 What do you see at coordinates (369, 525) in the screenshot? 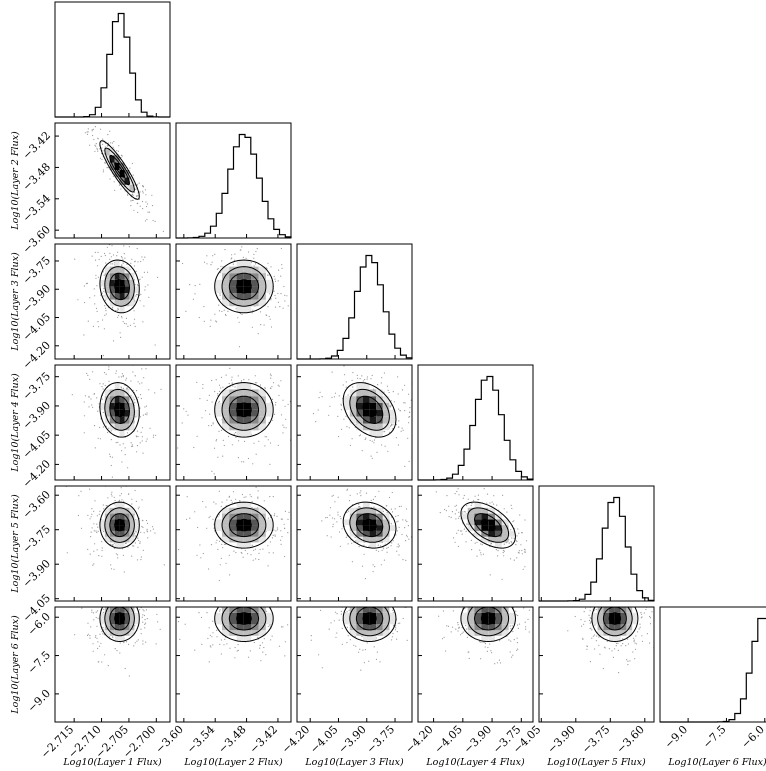
I see `contour-1-sigma` at bounding box center [369, 525].